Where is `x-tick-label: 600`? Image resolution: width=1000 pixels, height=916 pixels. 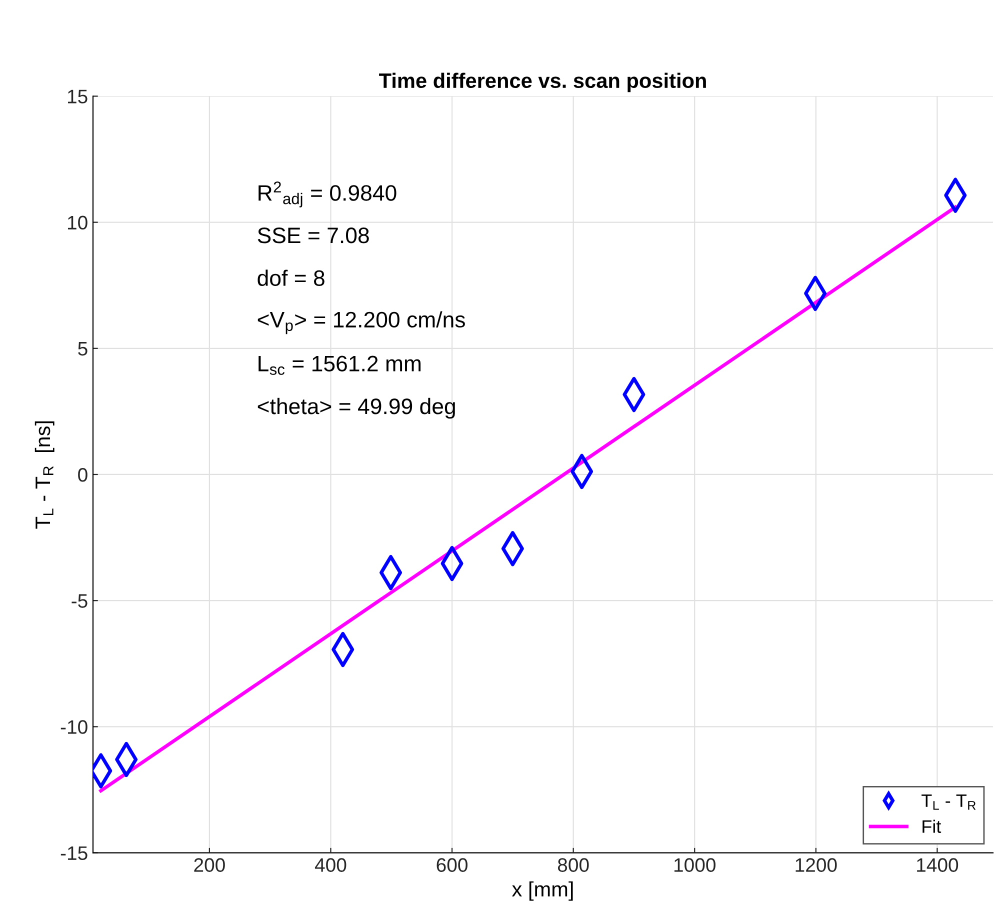
x-tick-label: 600 is located at coordinates (452, 865).